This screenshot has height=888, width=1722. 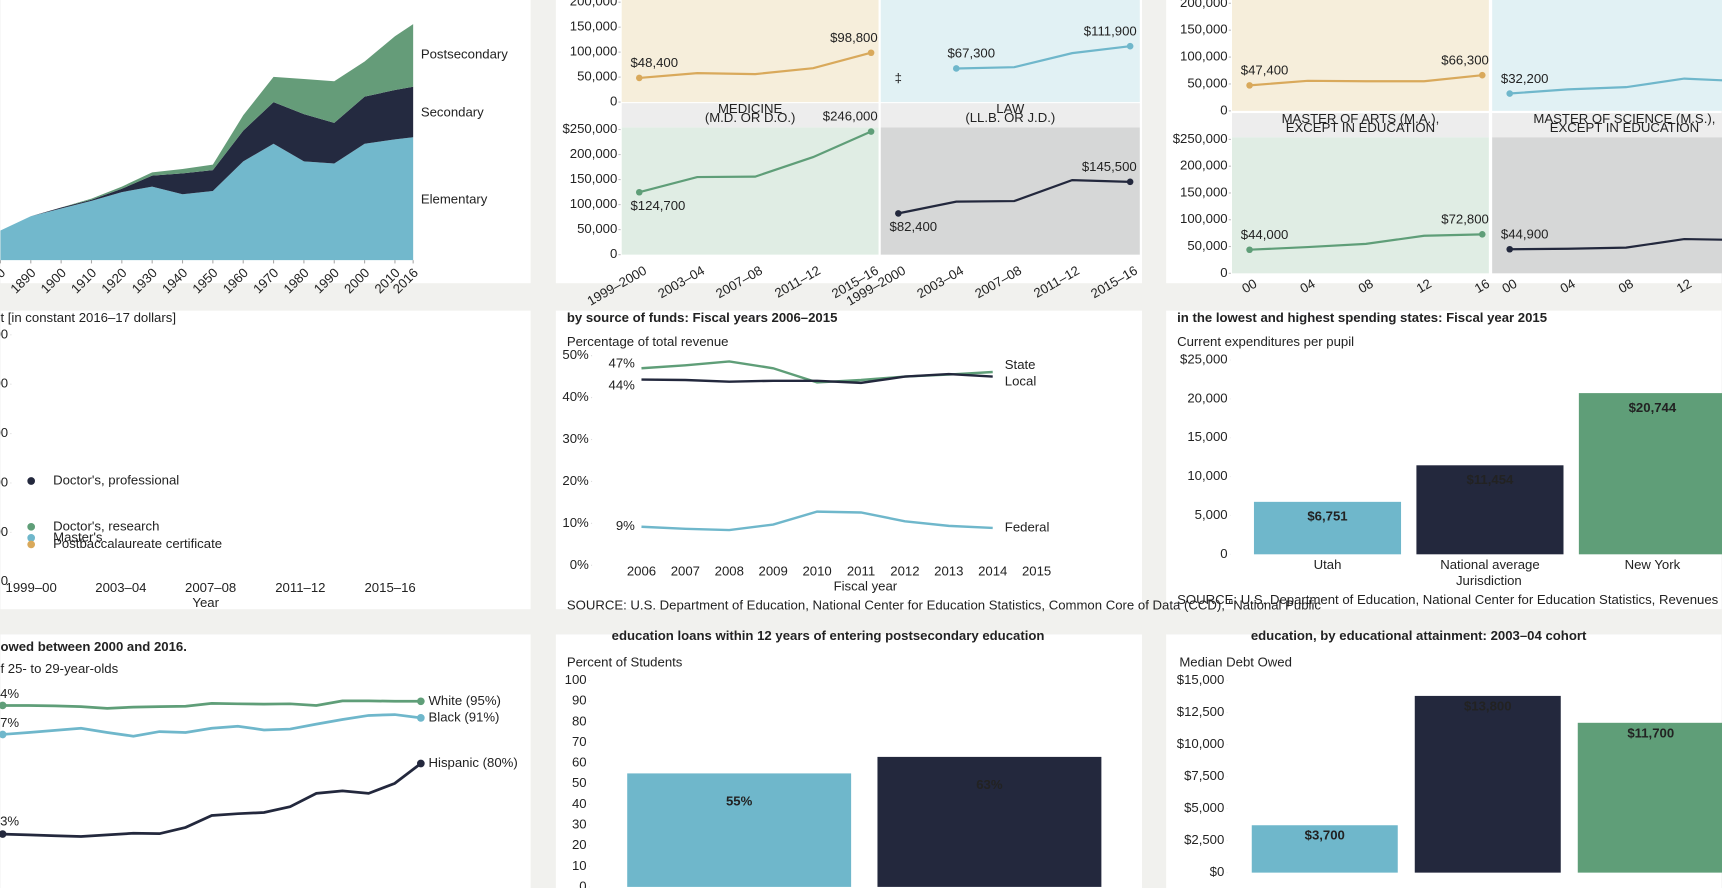 I want to click on value-label: $44,900, so click(x=1525, y=233).